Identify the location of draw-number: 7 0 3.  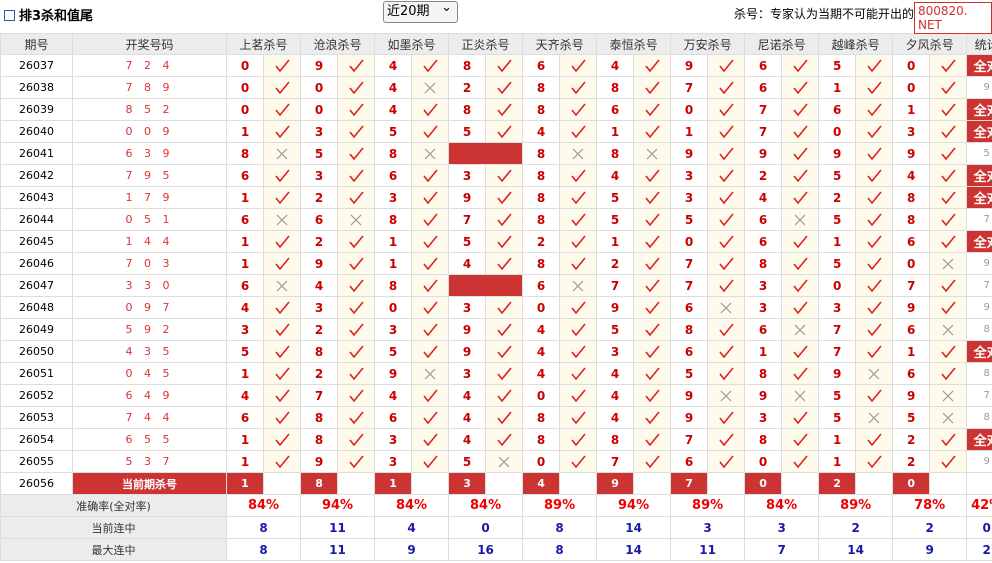
(149, 263).